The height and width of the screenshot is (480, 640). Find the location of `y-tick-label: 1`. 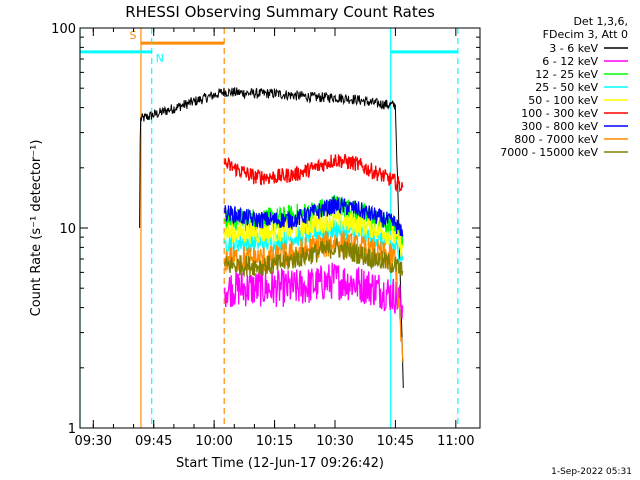

y-tick-label: 1 is located at coordinates (72, 429).